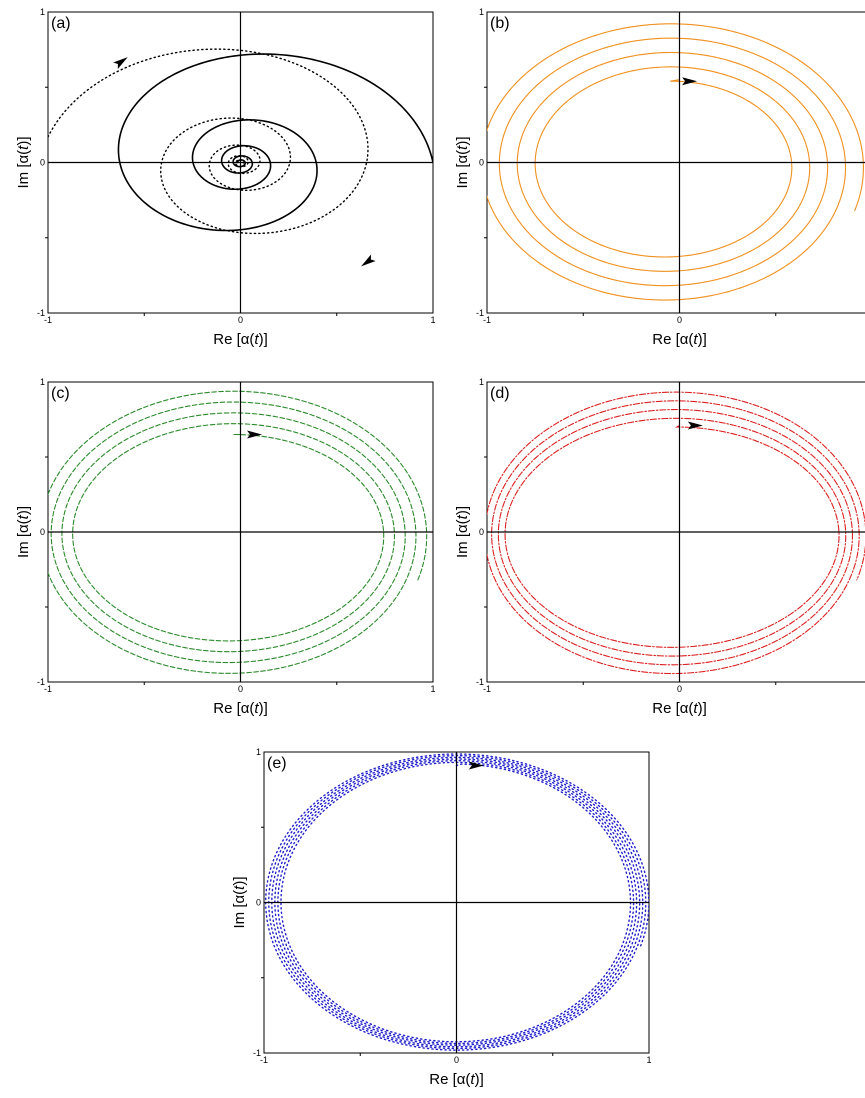 The image size is (865, 1098). What do you see at coordinates (277, 763) in the screenshot?
I see `panel-letter: (e)` at bounding box center [277, 763].